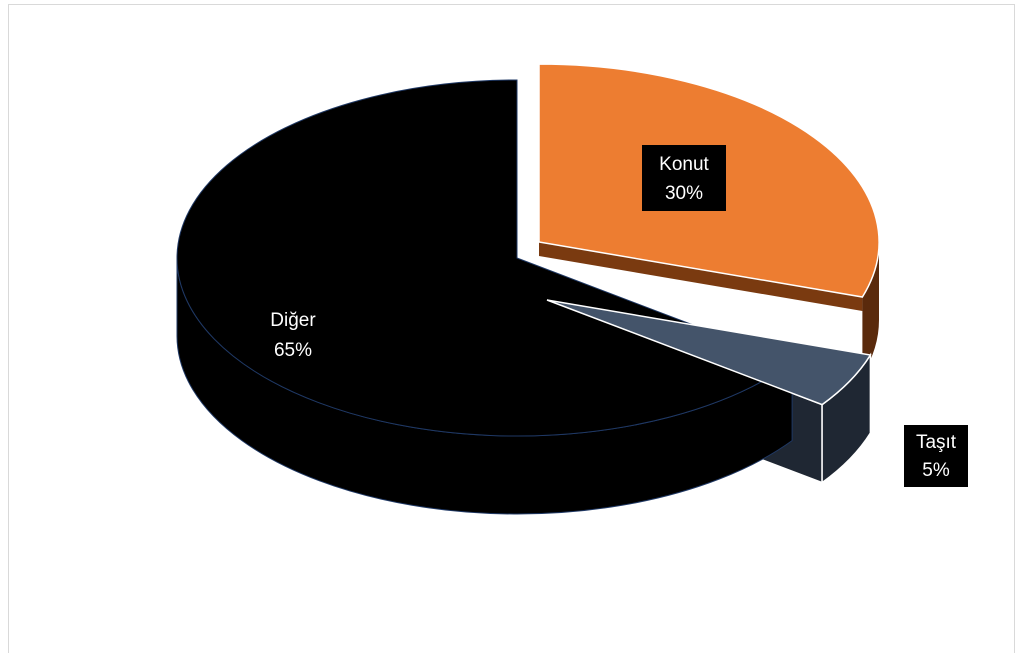  I want to click on label-diger: Diğer 65%, so click(293, 335).